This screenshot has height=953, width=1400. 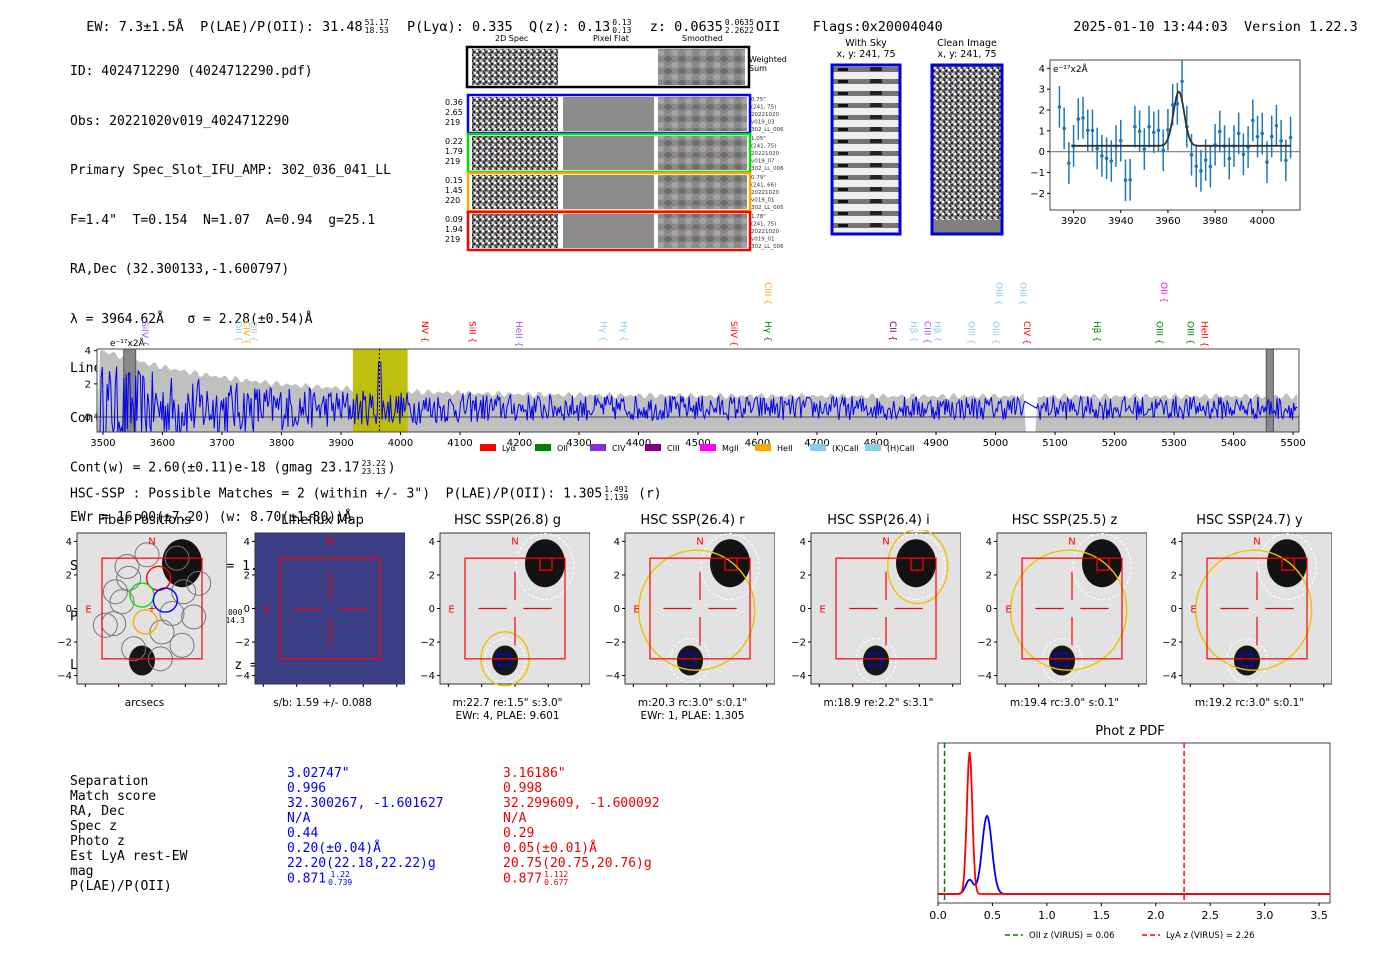 What do you see at coordinates (1292, 443) in the screenshot?
I see `spectrum-x-tick-label: 5500` at bounding box center [1292, 443].